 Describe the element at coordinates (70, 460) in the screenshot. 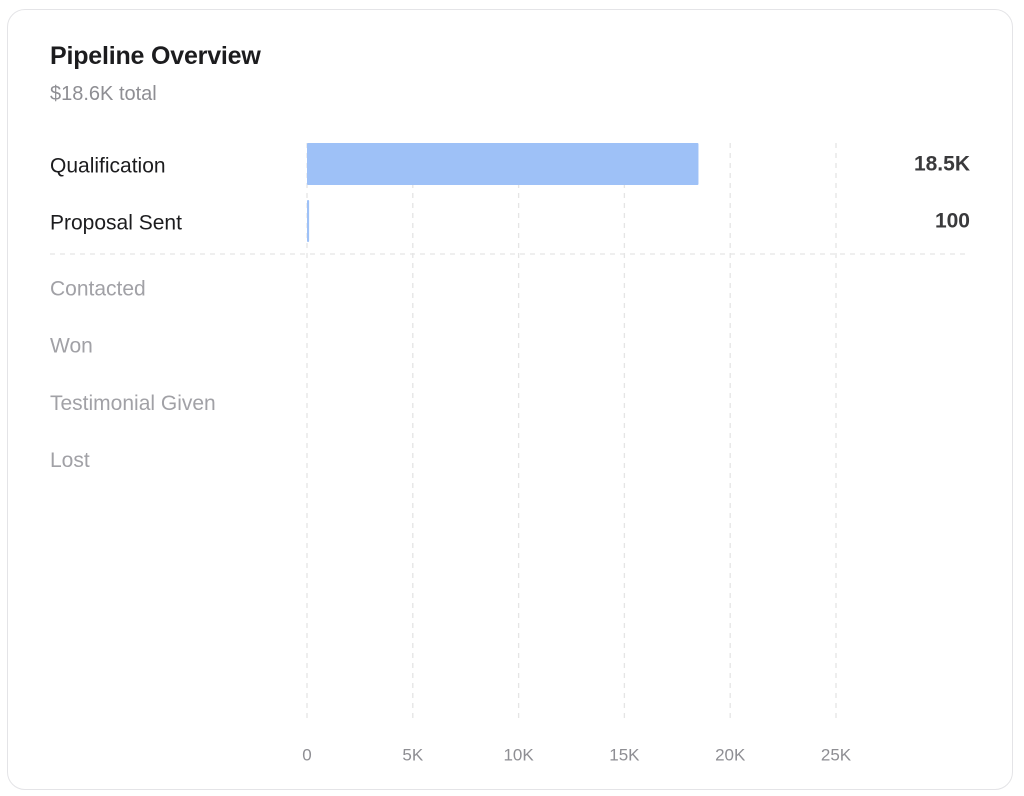

I see `category-label-5: Lost` at that location.